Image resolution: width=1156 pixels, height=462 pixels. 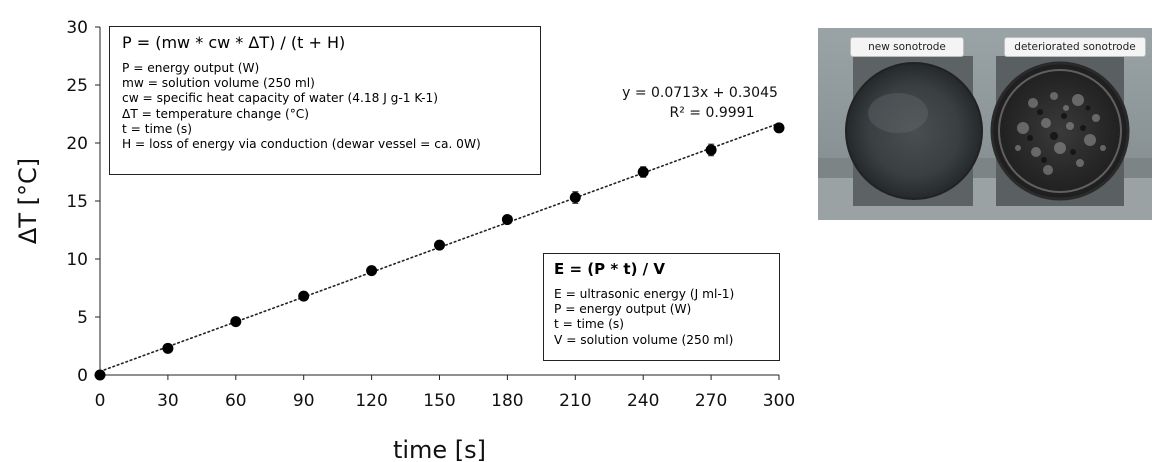 I want to click on x-tick-label: 300, so click(x=779, y=401).